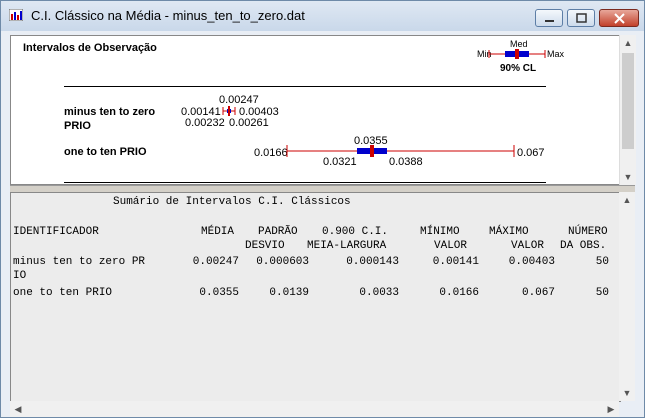 This screenshot has width=645, height=418. What do you see at coordinates (218, 232) in the screenshot?
I see `header-media: MÉDIA` at bounding box center [218, 232].